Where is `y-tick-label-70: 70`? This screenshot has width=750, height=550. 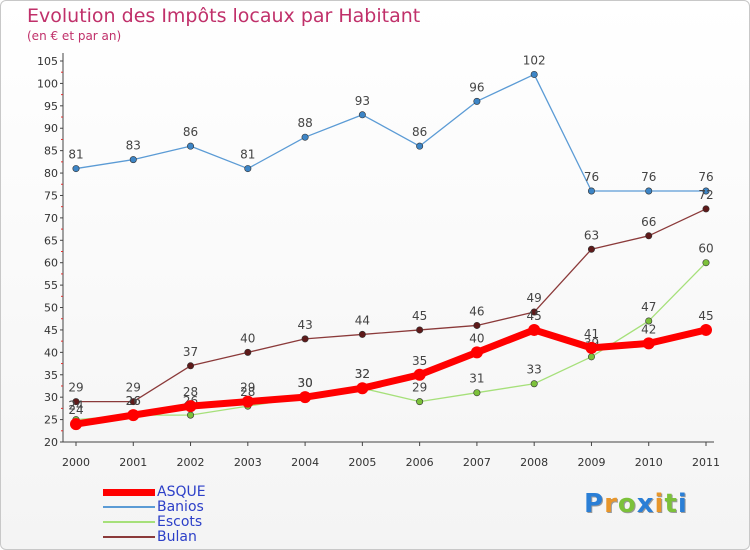
y-tick-label-70: 70 is located at coordinates (51, 218).